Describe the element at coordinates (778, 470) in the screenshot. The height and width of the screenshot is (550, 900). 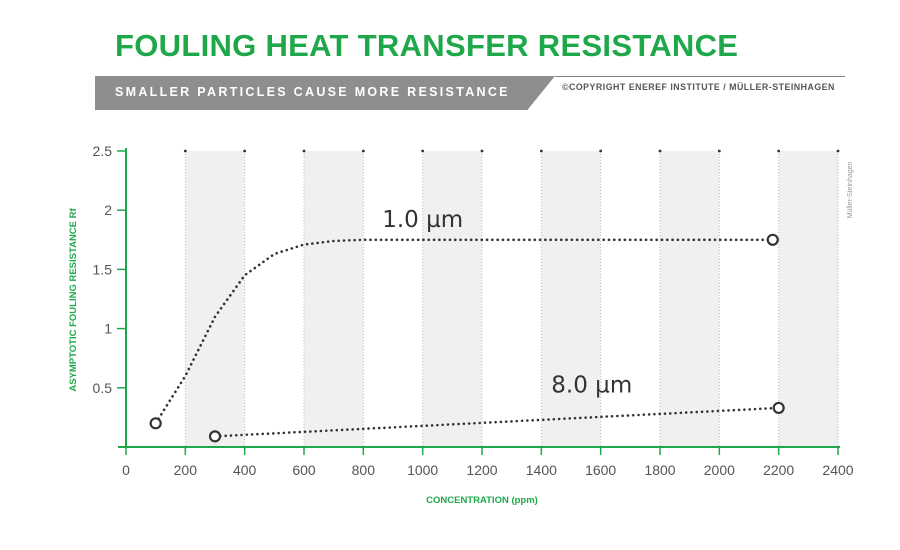
I see `x-tick-label: 2200` at that location.